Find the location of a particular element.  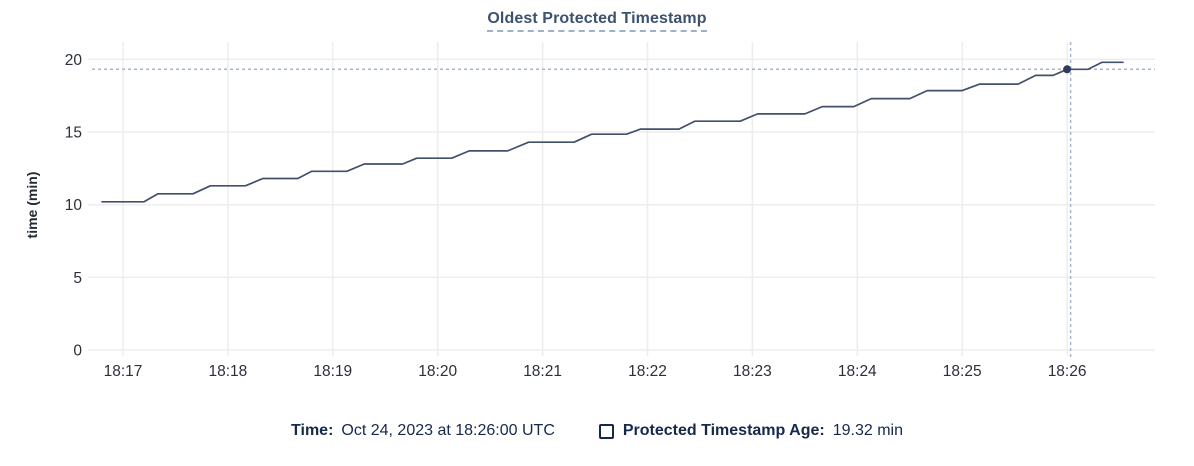

hover-point is located at coordinates (1067, 69).